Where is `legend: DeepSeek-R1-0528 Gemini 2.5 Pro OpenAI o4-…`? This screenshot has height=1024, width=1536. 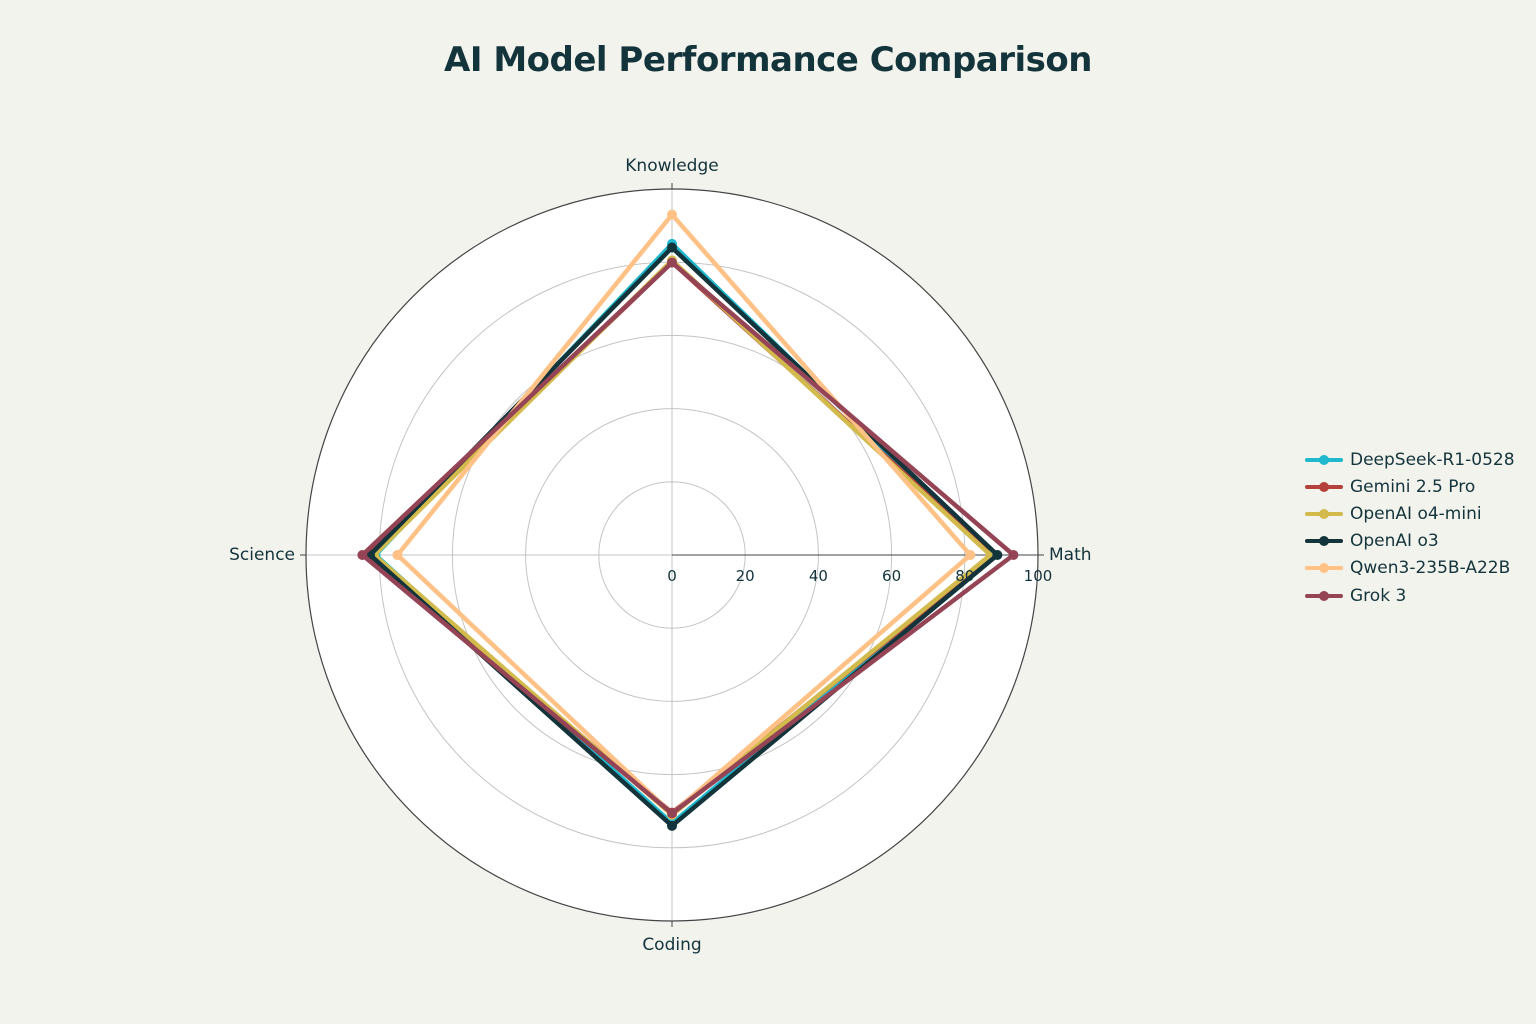
legend: DeepSeek-R1-0528 Gemini 2.5 Pro OpenAI o4-… is located at coordinates (1410, 527).